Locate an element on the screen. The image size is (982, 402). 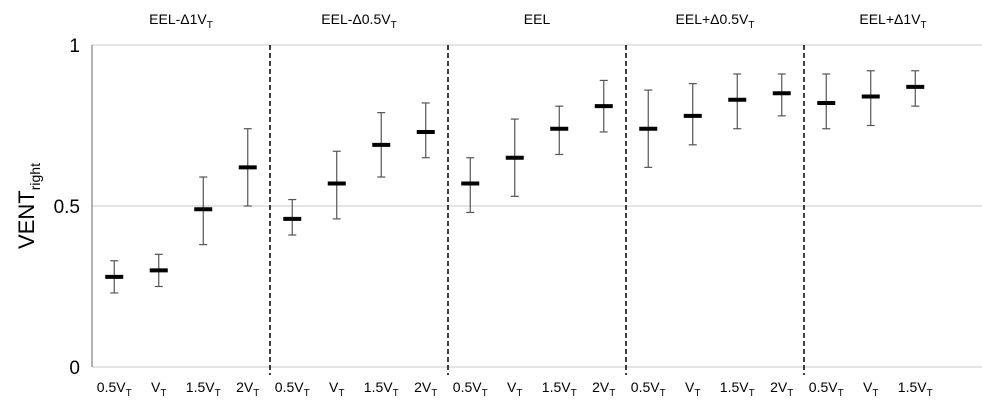
y-tick-label: 0 is located at coordinates (74, 368).